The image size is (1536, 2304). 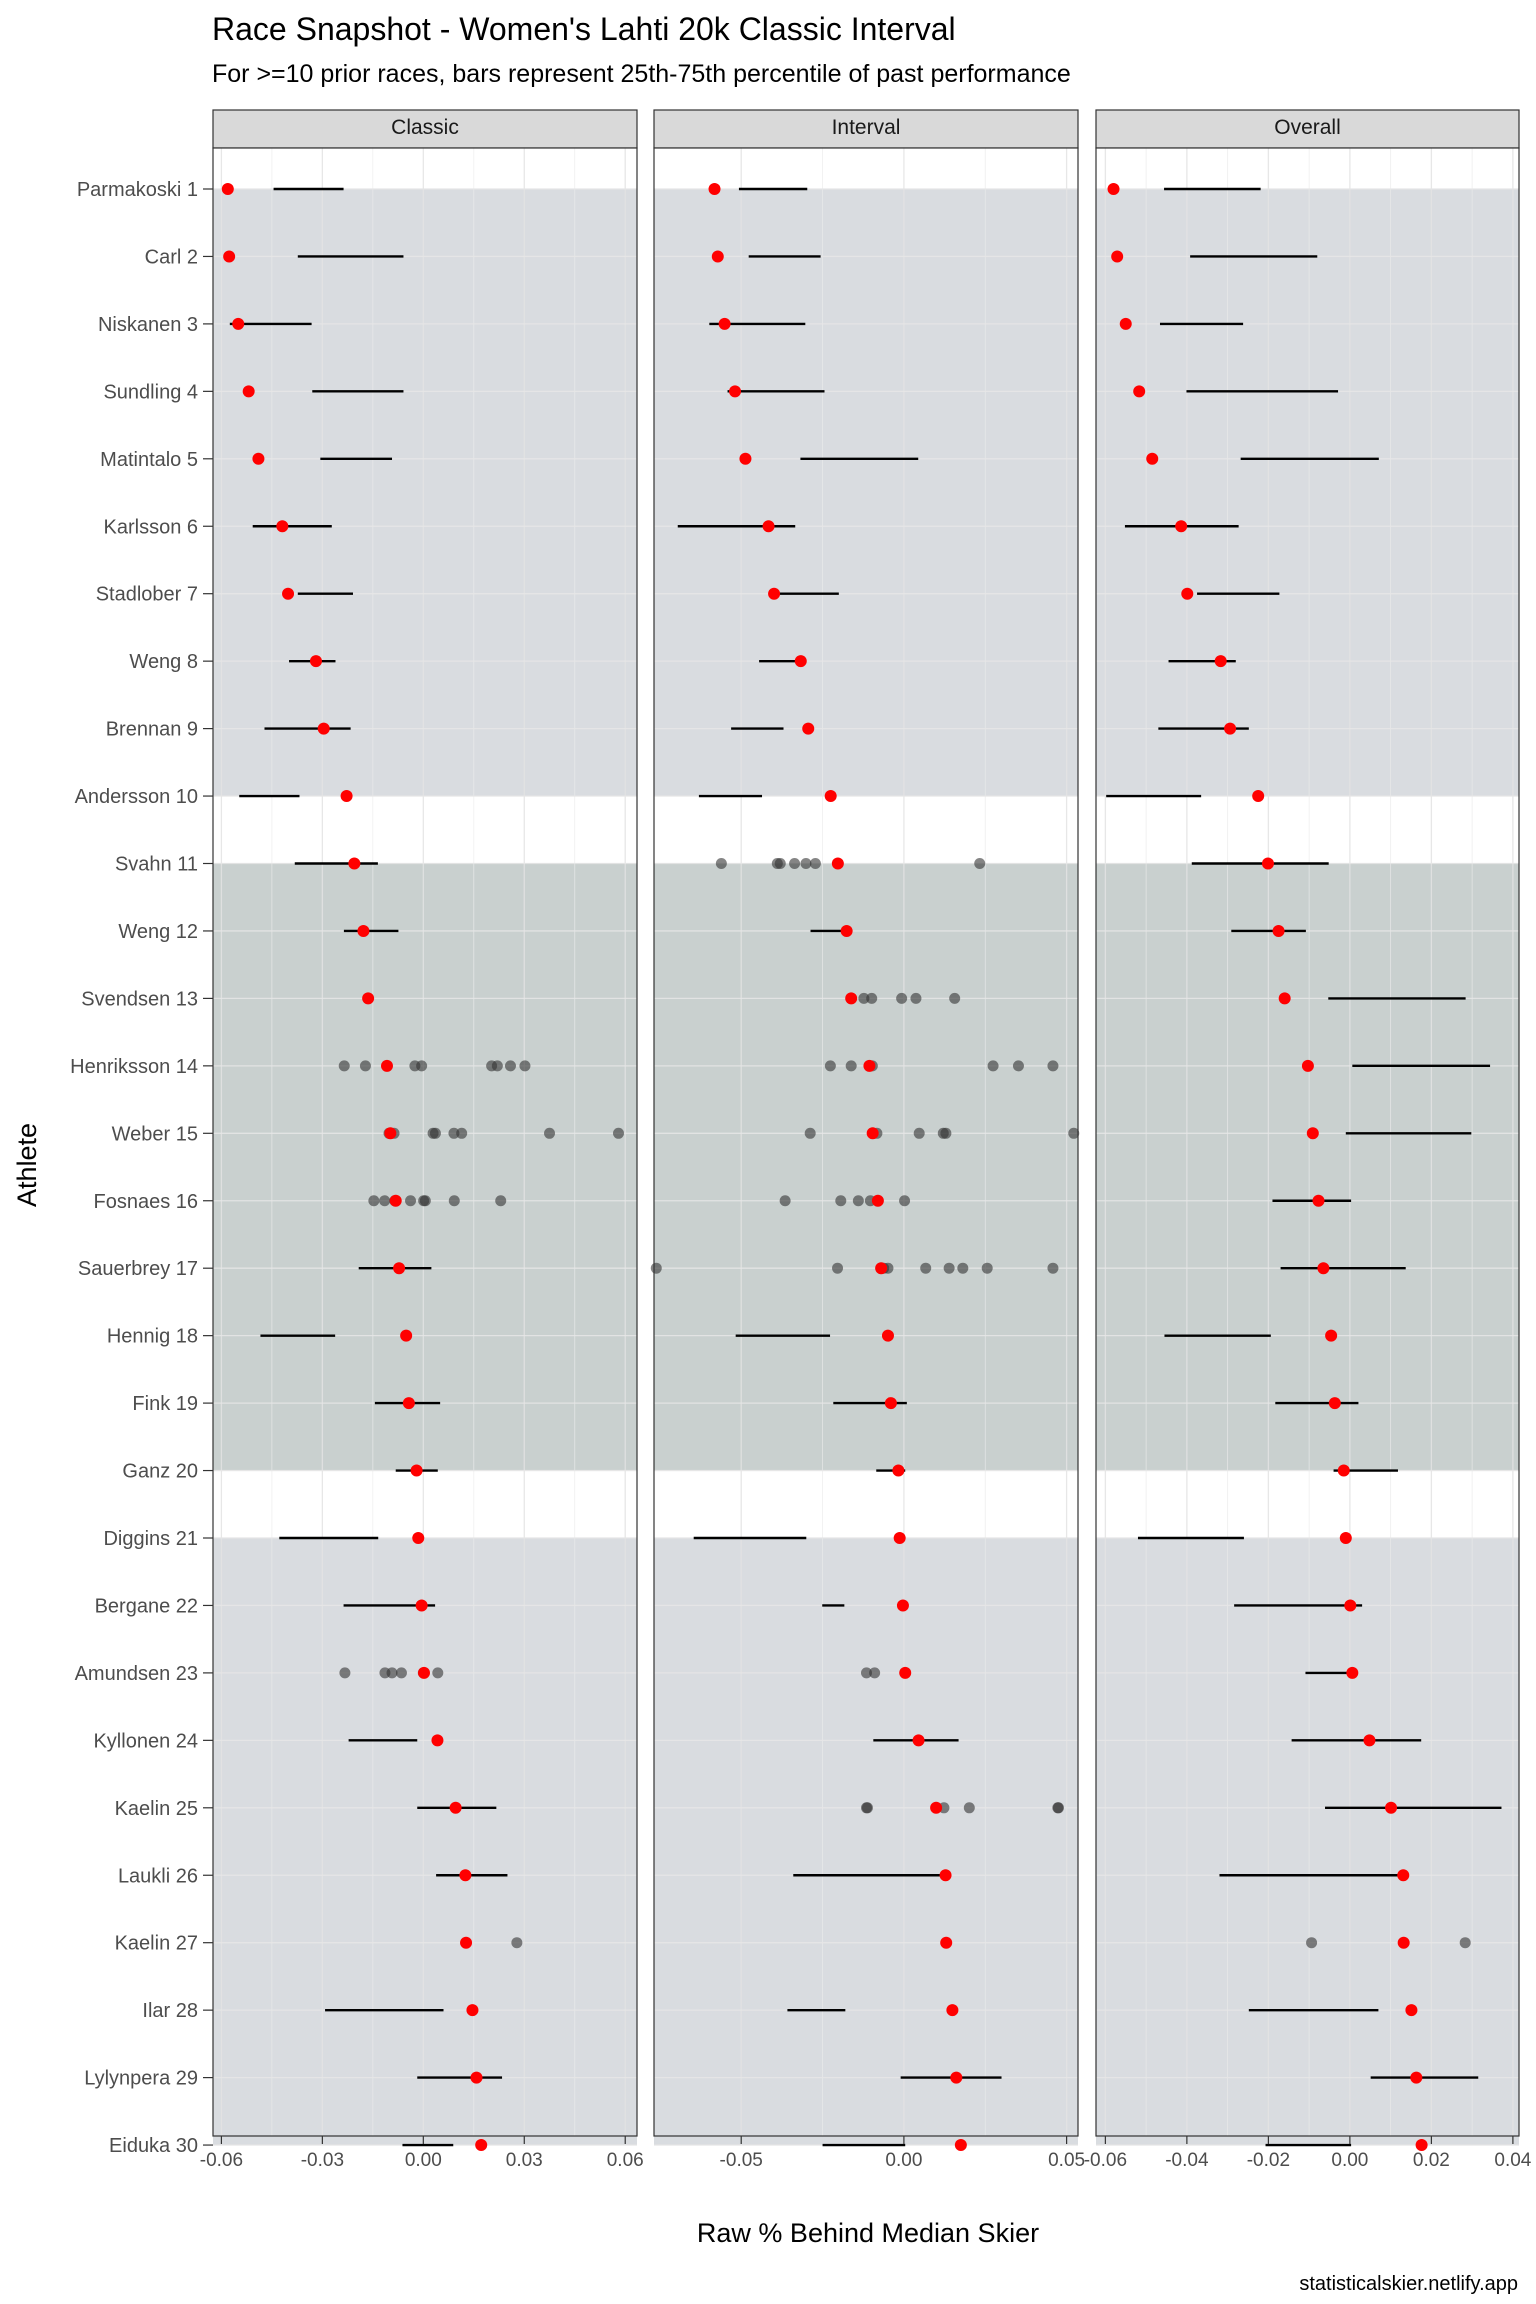 What do you see at coordinates (158, 932) in the screenshot?
I see `athlete-label: Weng 12` at bounding box center [158, 932].